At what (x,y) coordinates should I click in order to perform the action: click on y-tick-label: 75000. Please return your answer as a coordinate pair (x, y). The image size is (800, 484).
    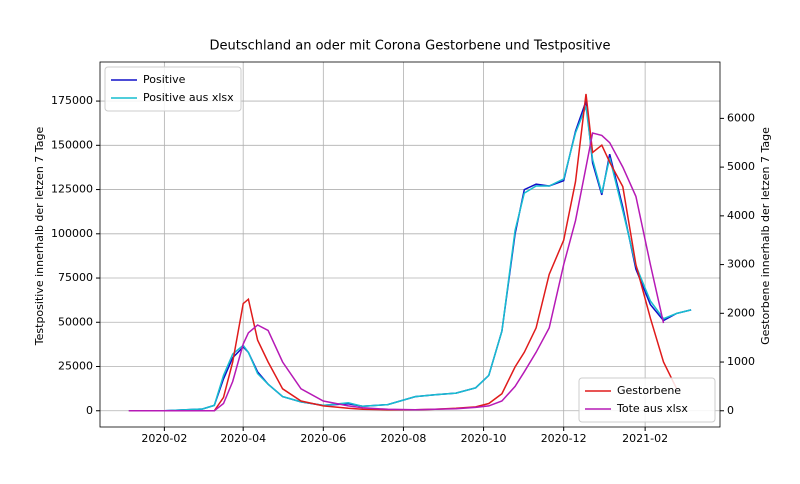
    Looking at the image, I should click on (75, 277).